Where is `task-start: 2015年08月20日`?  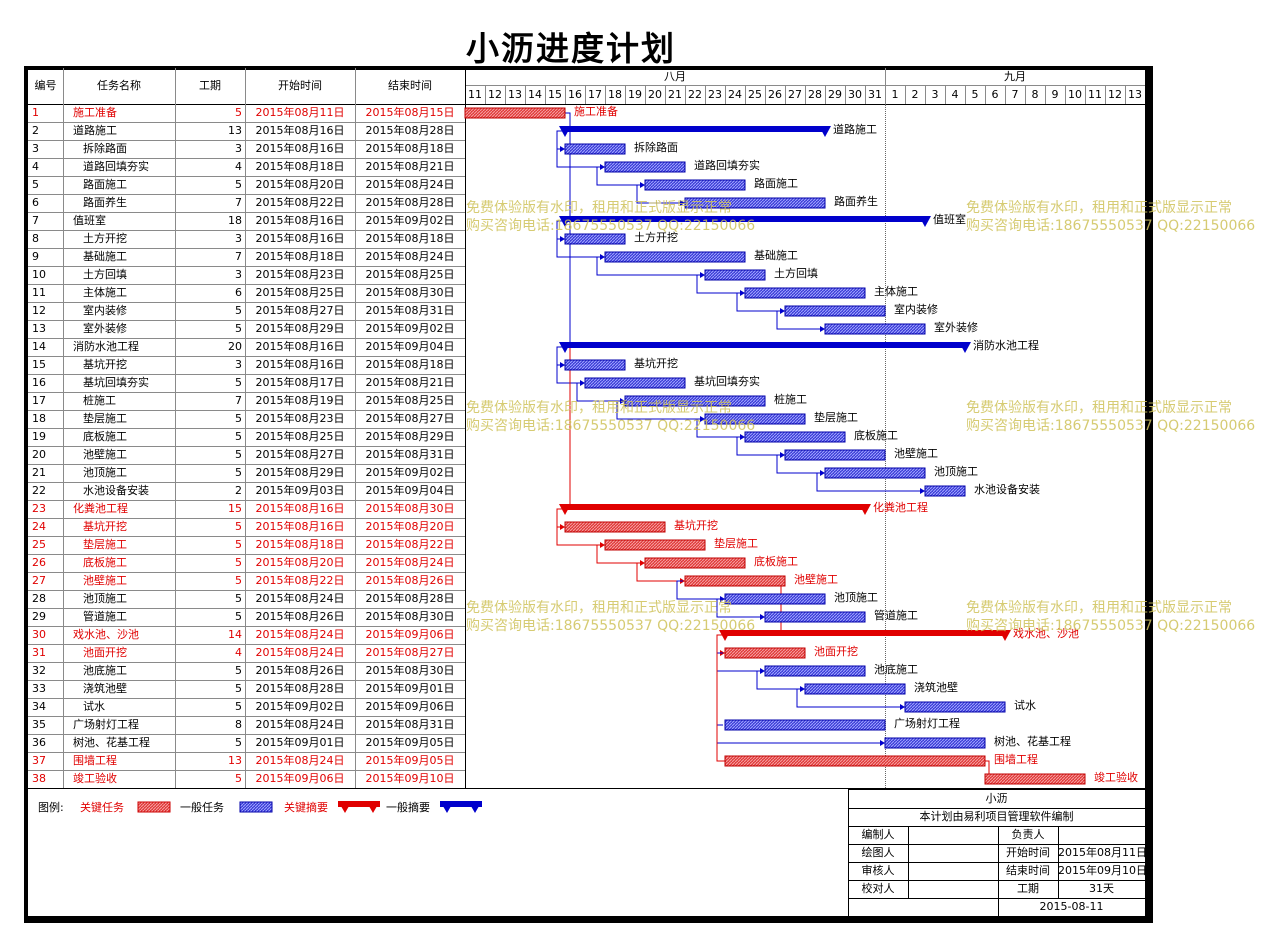 task-start: 2015年08月20日 is located at coordinates (300, 184).